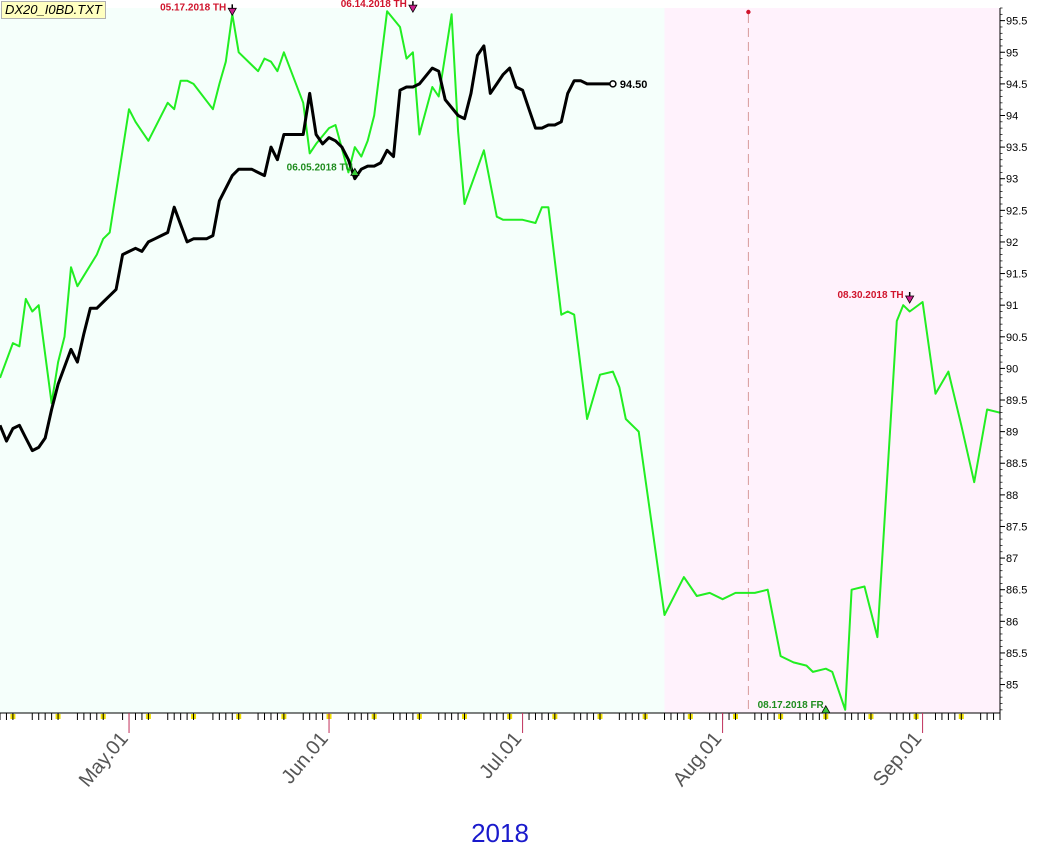  Describe the element at coordinates (1012, 622) in the screenshot. I see `y-tick-label: 86` at that location.